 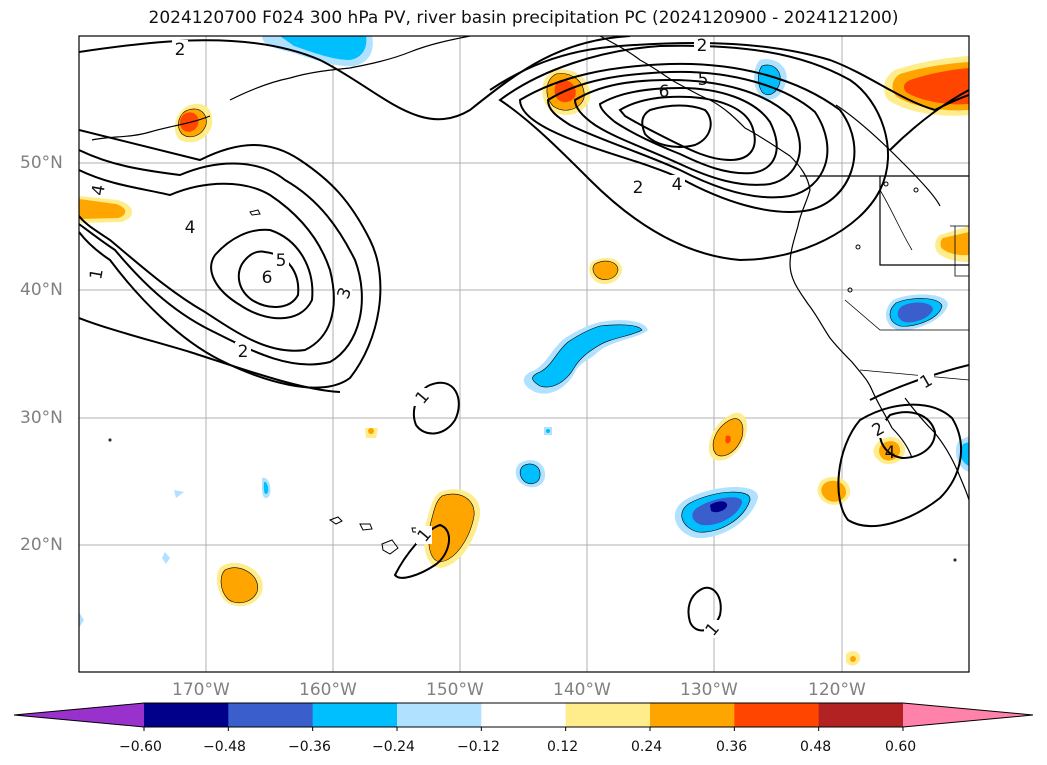 I want to click on lon-label: 170°W, so click(x=201, y=690).